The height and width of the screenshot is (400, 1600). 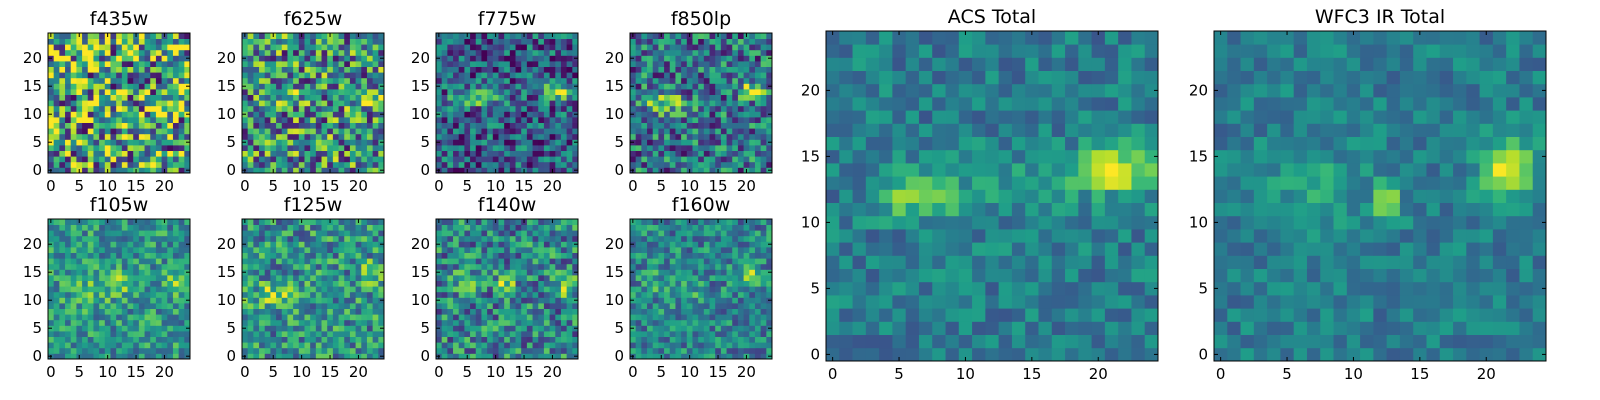 I want to click on x-tick-label: 0, so click(x=245, y=372).